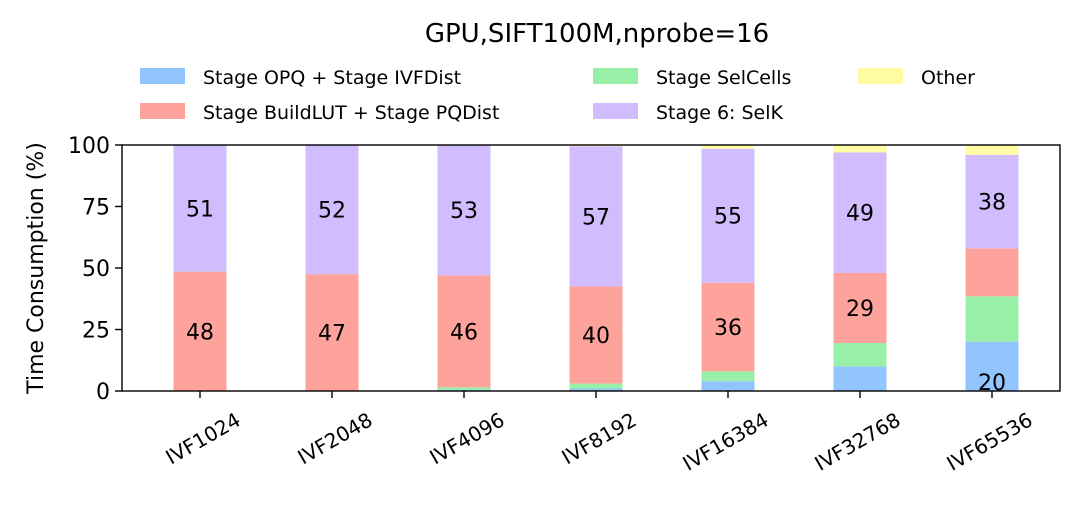  I want to click on data-label: 55, so click(728, 217).